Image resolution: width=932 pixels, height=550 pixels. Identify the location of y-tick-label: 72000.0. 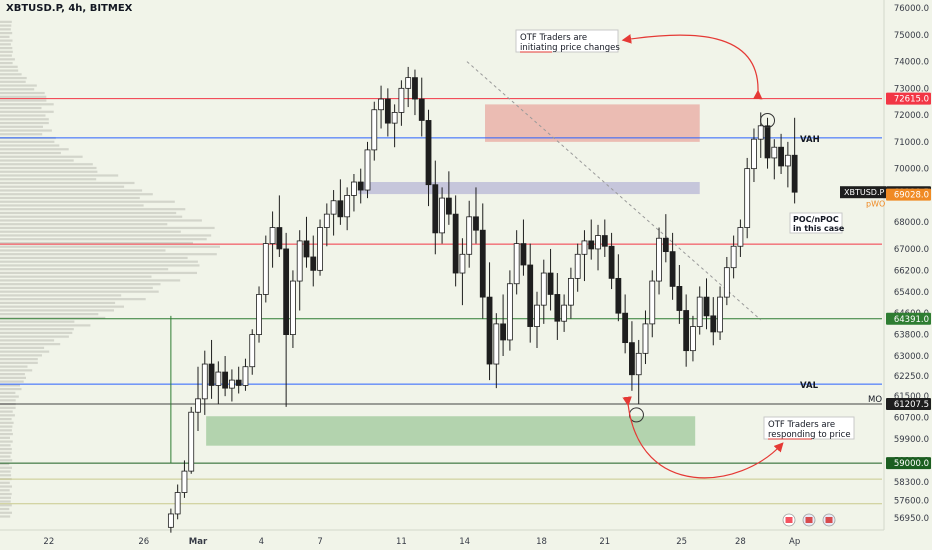
(911, 116).